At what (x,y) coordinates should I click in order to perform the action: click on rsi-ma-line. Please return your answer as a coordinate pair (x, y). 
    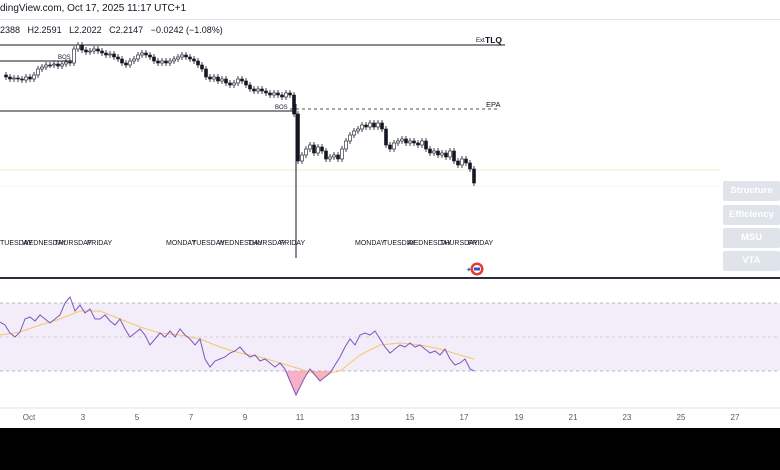
    Looking at the image, I should click on (237, 343).